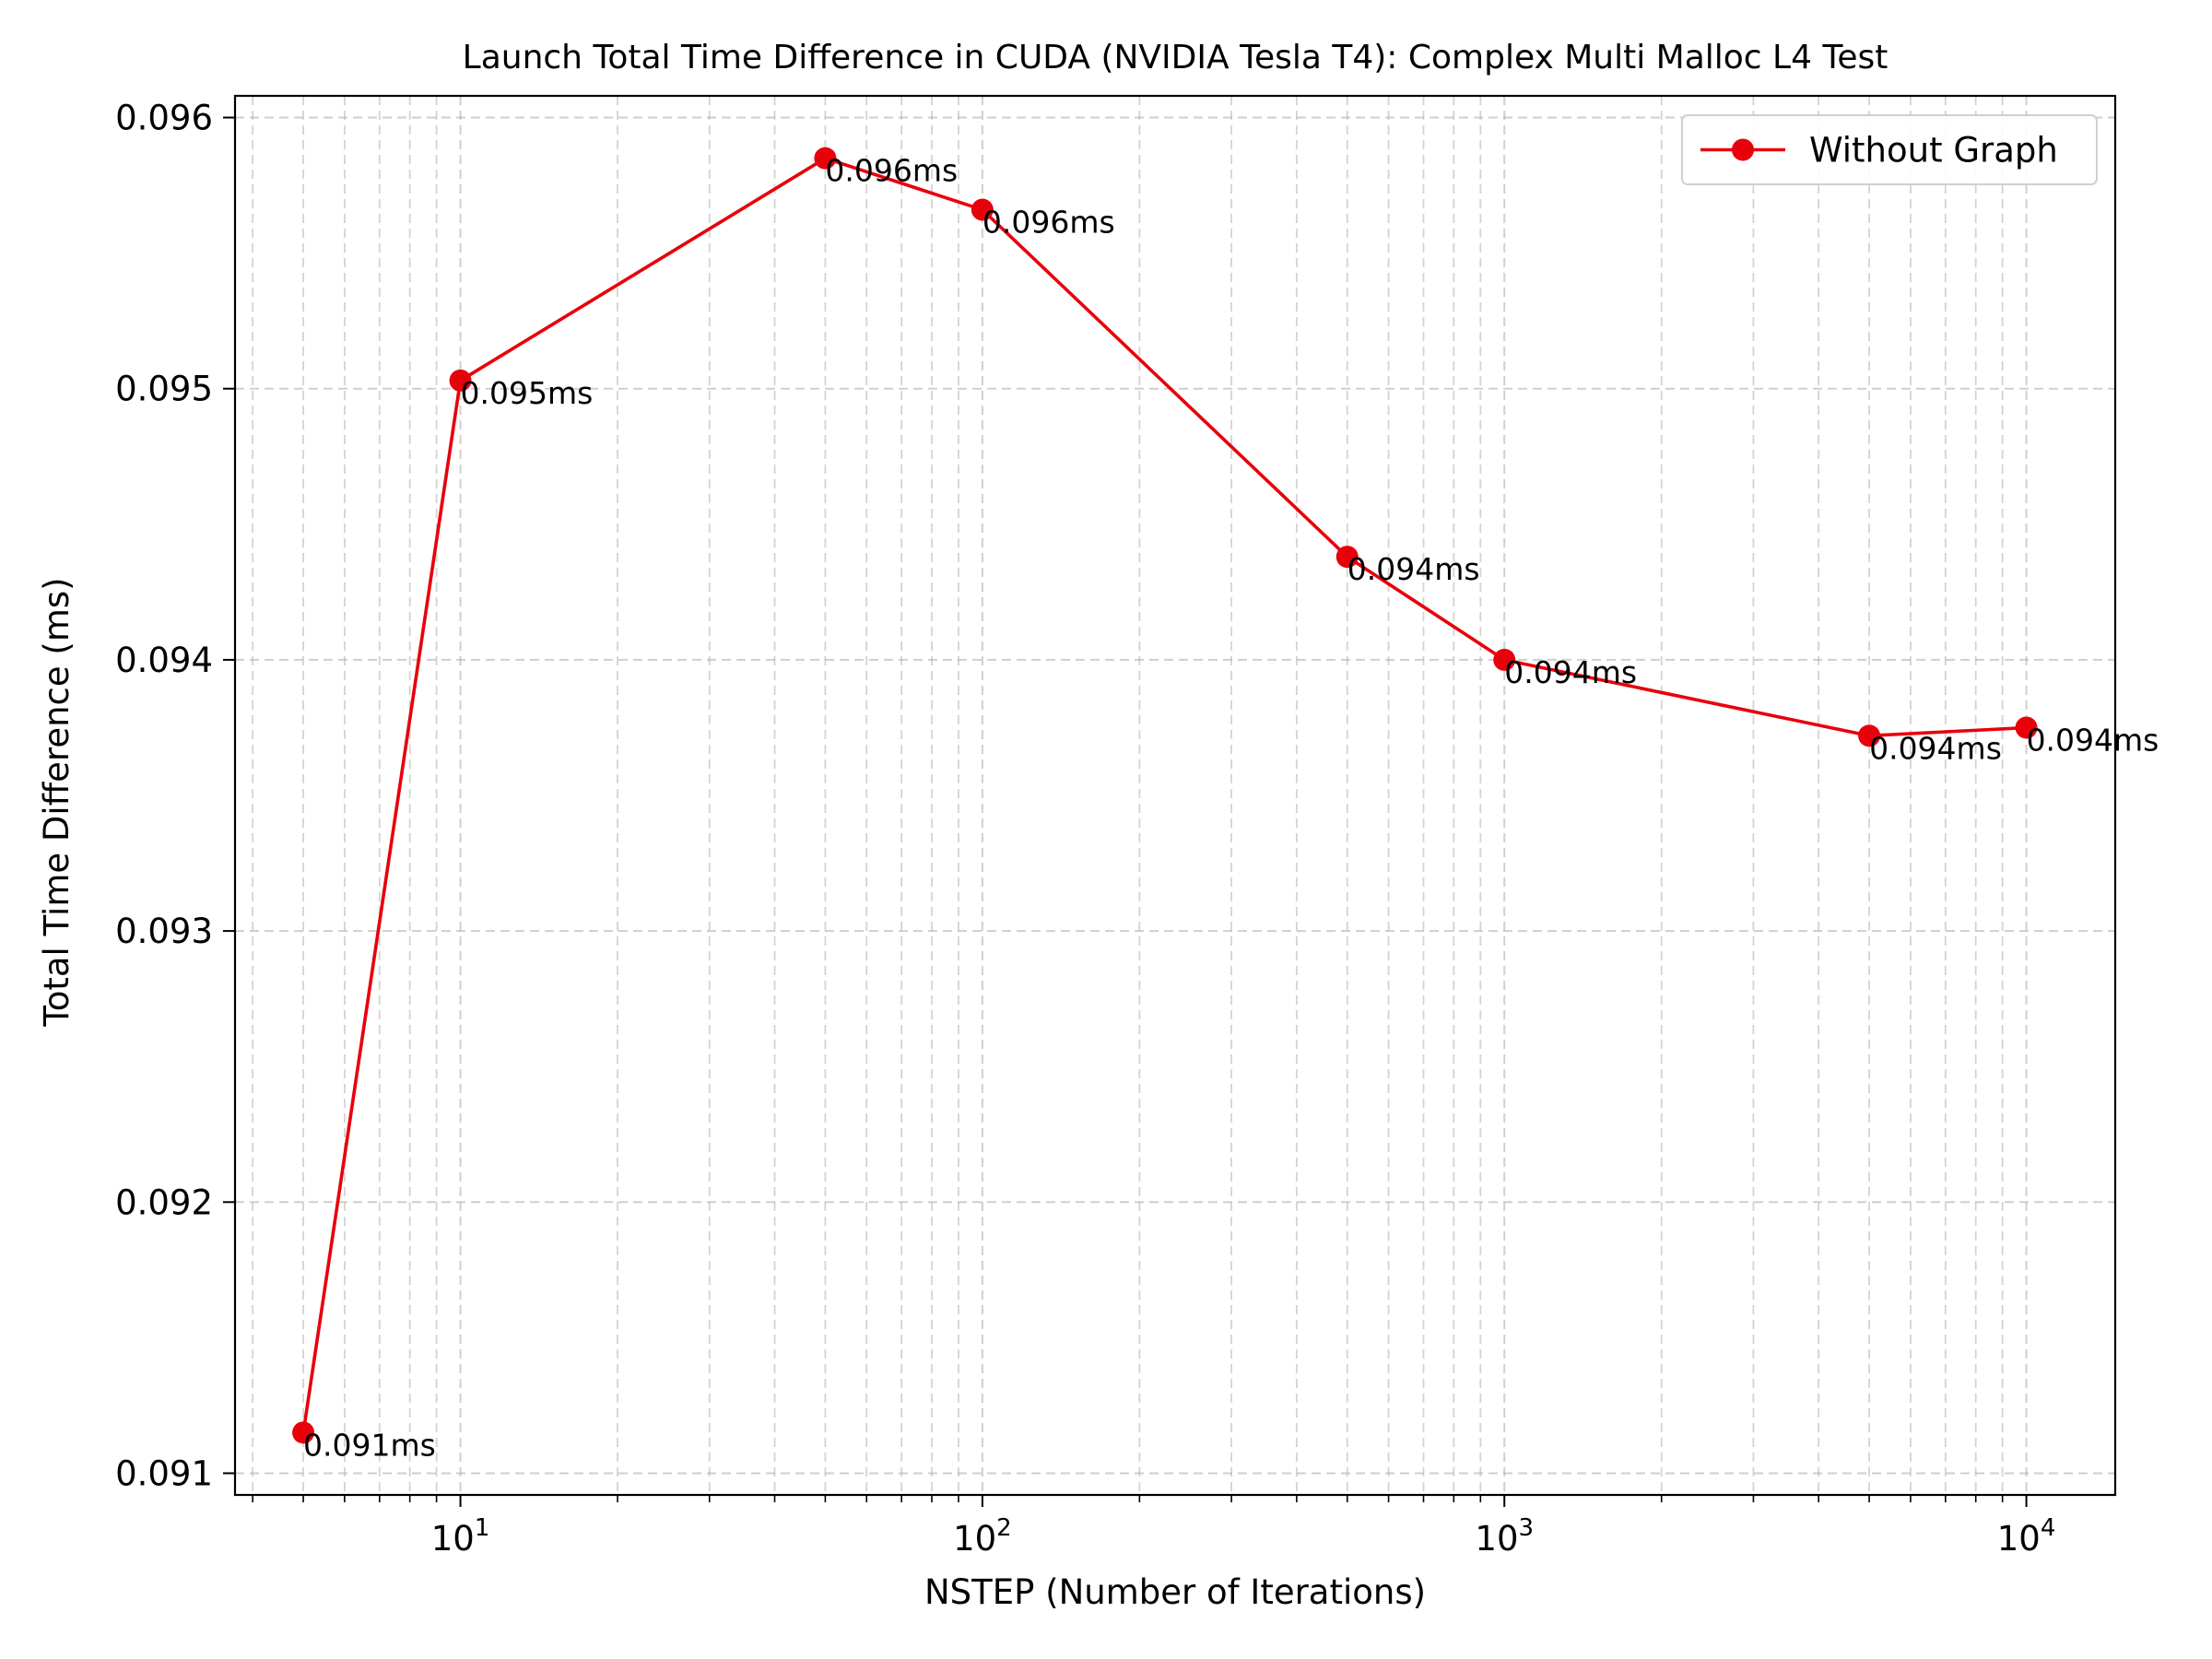 This screenshot has width=2212, height=1659. What do you see at coordinates (369, 1445) in the screenshot?
I see `data-label: 0.091ms` at bounding box center [369, 1445].